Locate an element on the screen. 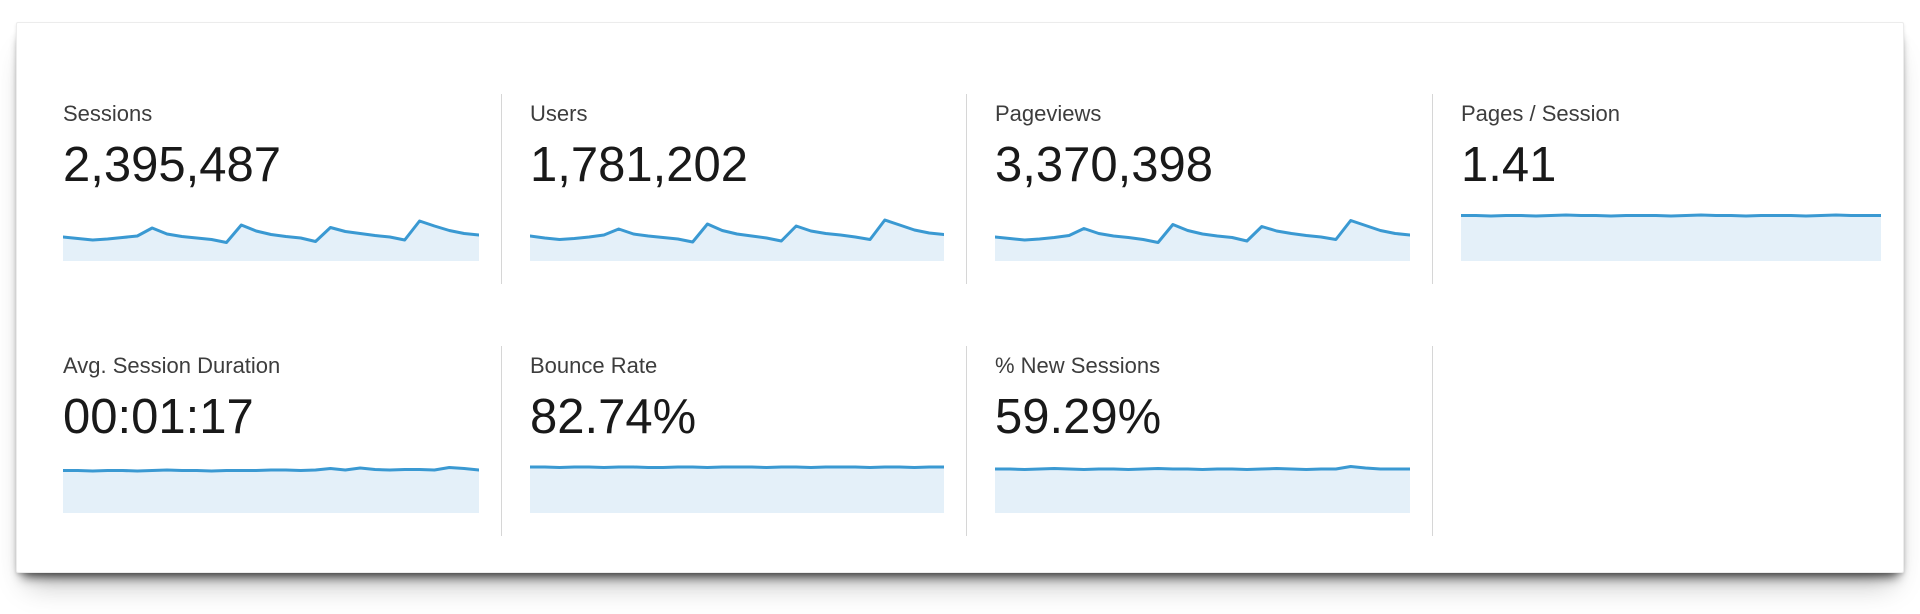 The image size is (1920, 614). metric-label: Avg. Session Duration is located at coordinates (172, 365).